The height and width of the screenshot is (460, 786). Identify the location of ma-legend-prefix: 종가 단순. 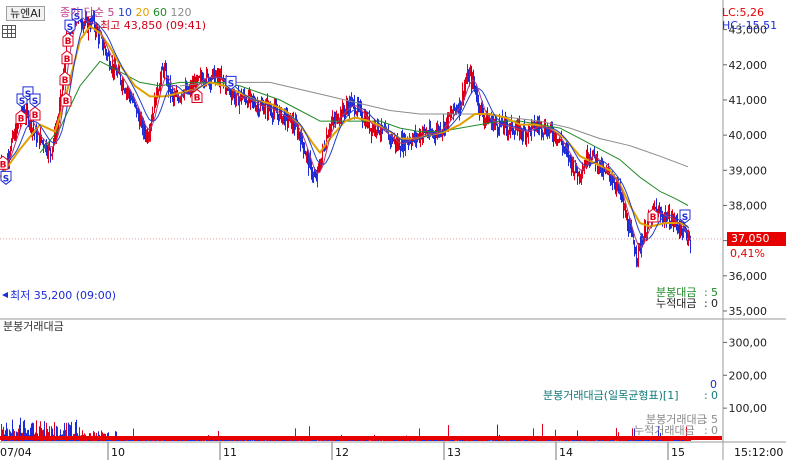
(82, 12).